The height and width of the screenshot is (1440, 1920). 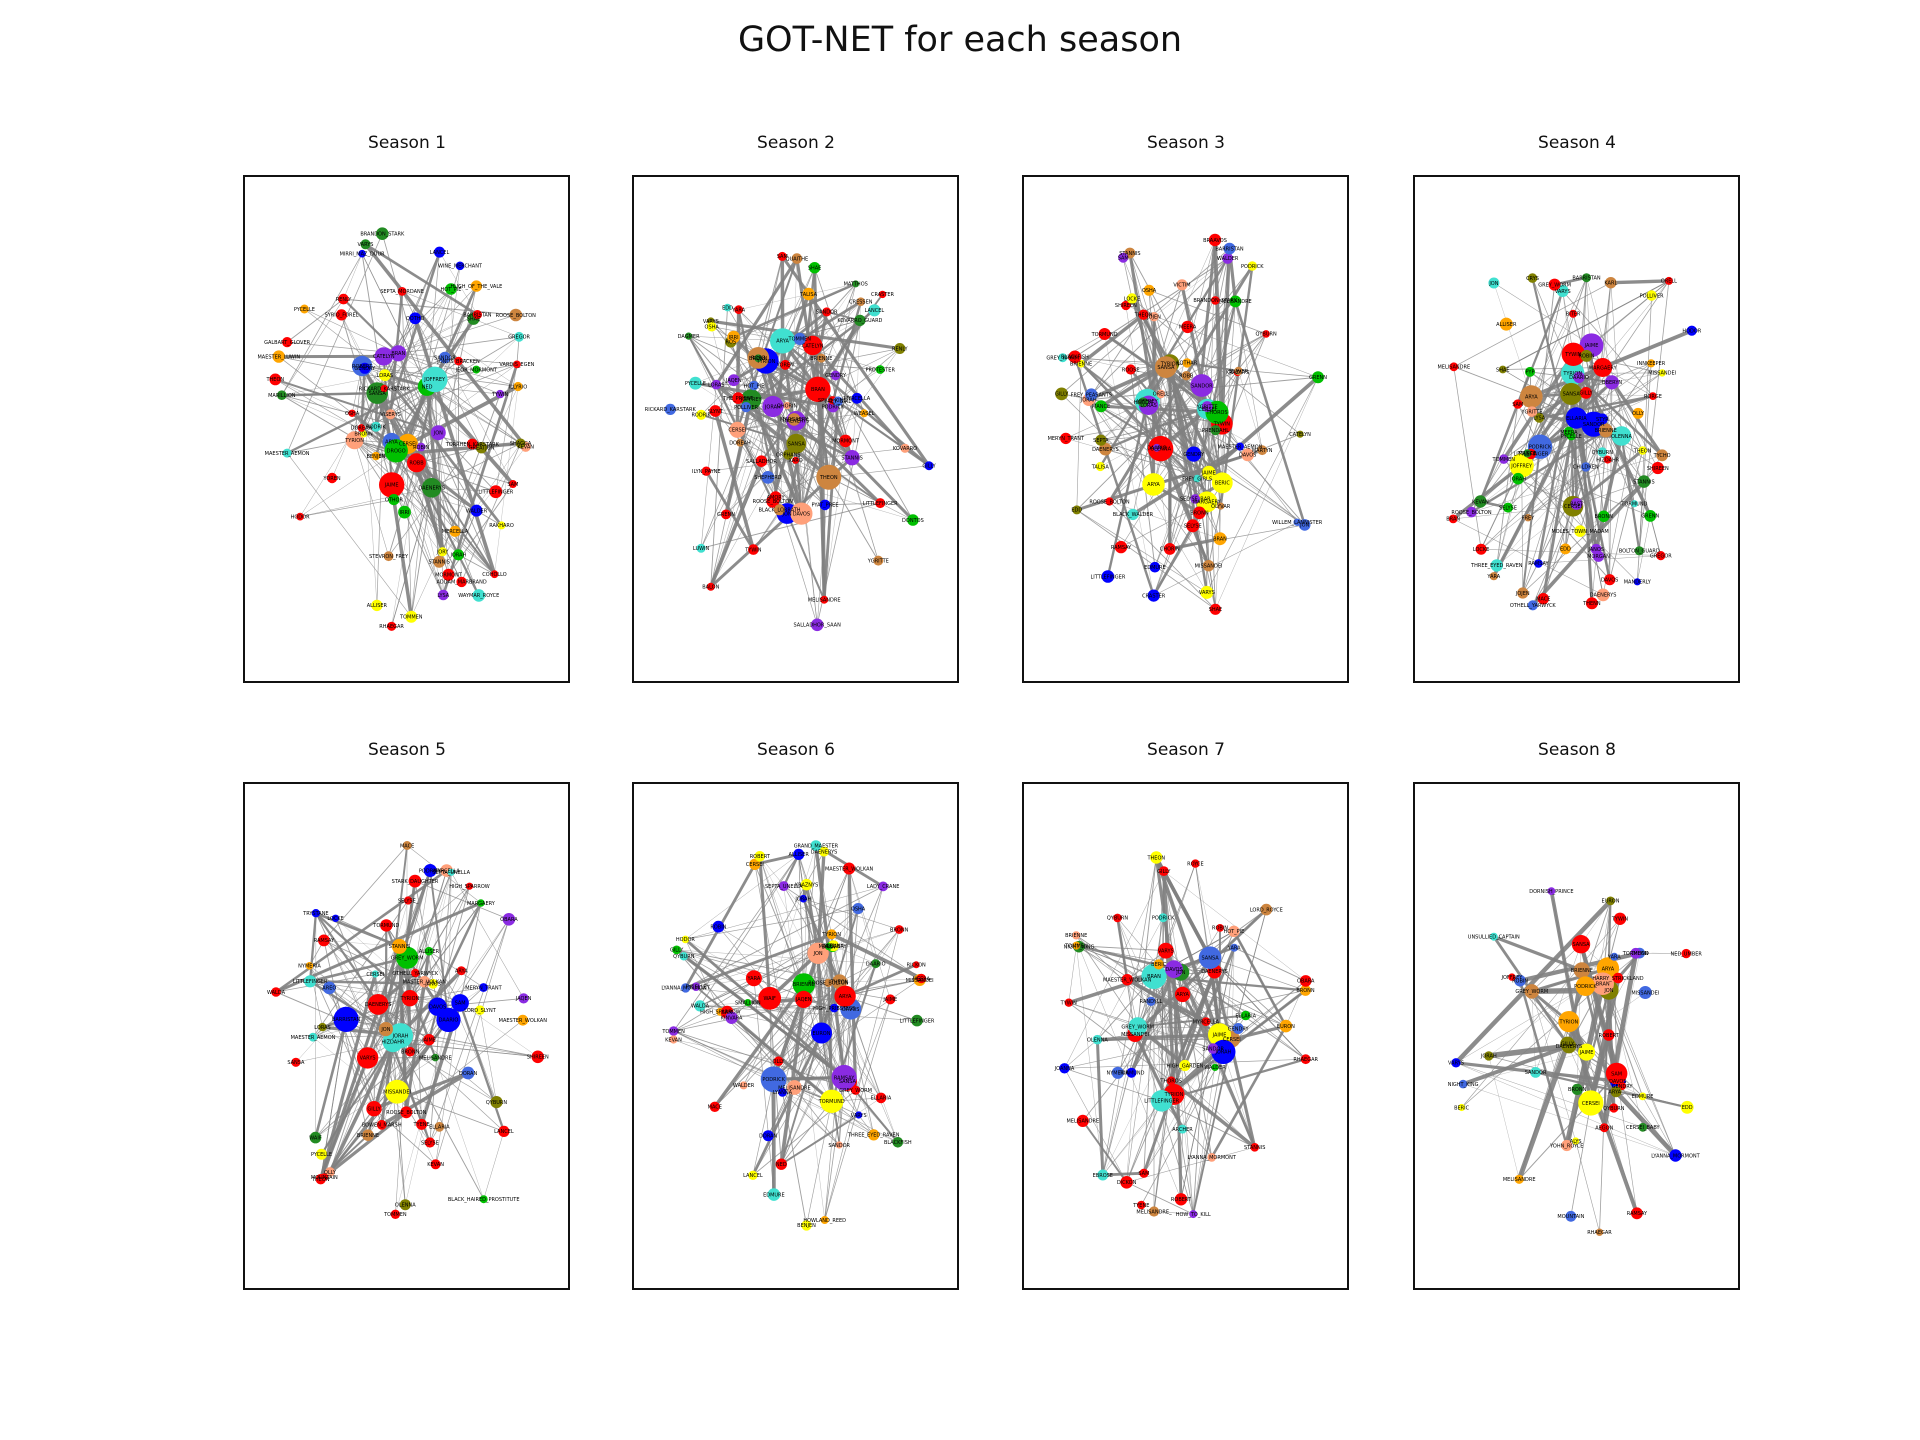 I want to click on character-label: BLACK_LORRATH, so click(x=779, y=511).